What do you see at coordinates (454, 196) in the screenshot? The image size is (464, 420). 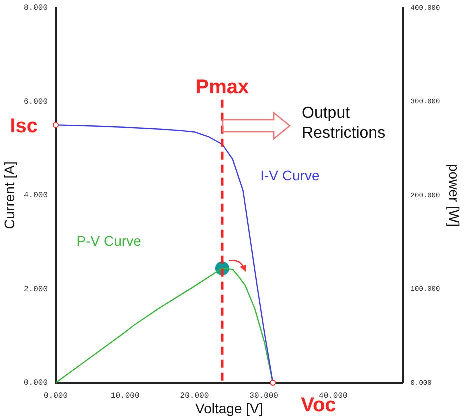 I see `y2-axis-title: power [W]` at bounding box center [454, 196].